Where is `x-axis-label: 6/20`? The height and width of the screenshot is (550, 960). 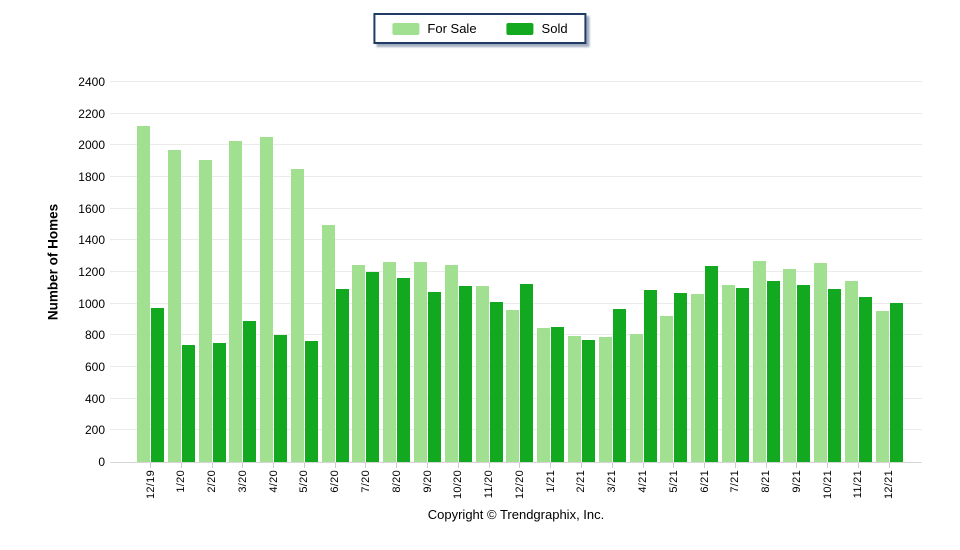 x-axis-label: 6/20 is located at coordinates (335, 481).